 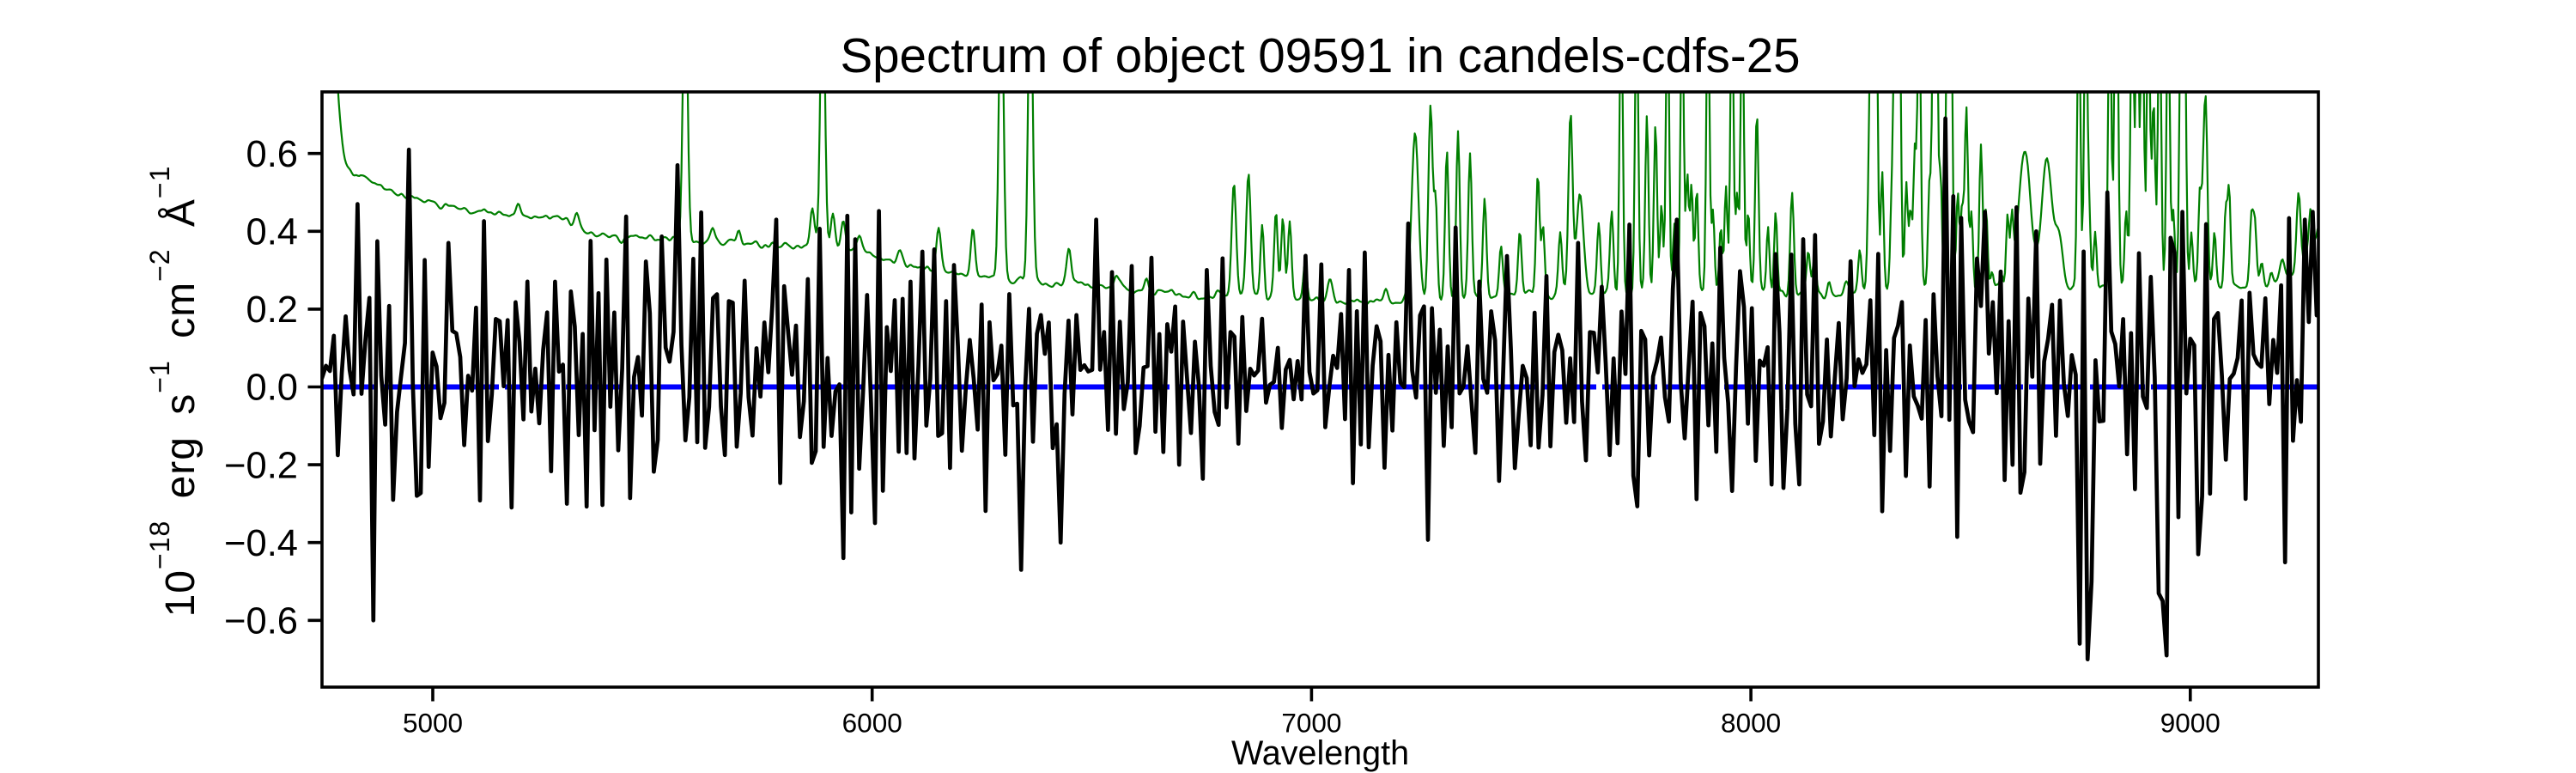 I want to click on svg-text: Wavelength, so click(x=1320, y=753).